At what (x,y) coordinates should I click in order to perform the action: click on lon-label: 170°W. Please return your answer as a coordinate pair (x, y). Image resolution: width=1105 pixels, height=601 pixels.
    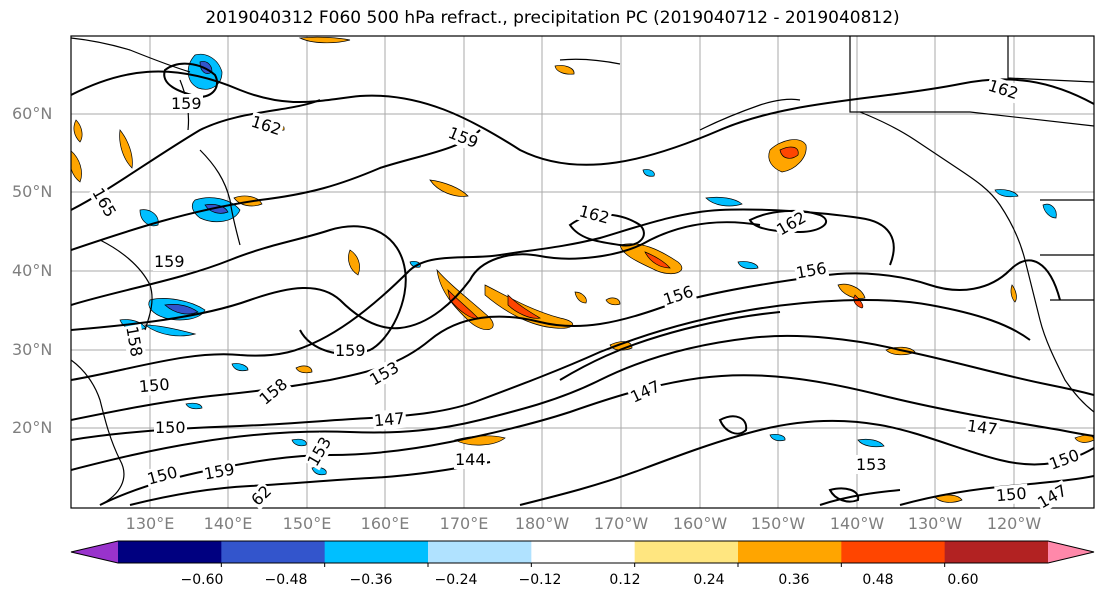
    Looking at the image, I should click on (621, 523).